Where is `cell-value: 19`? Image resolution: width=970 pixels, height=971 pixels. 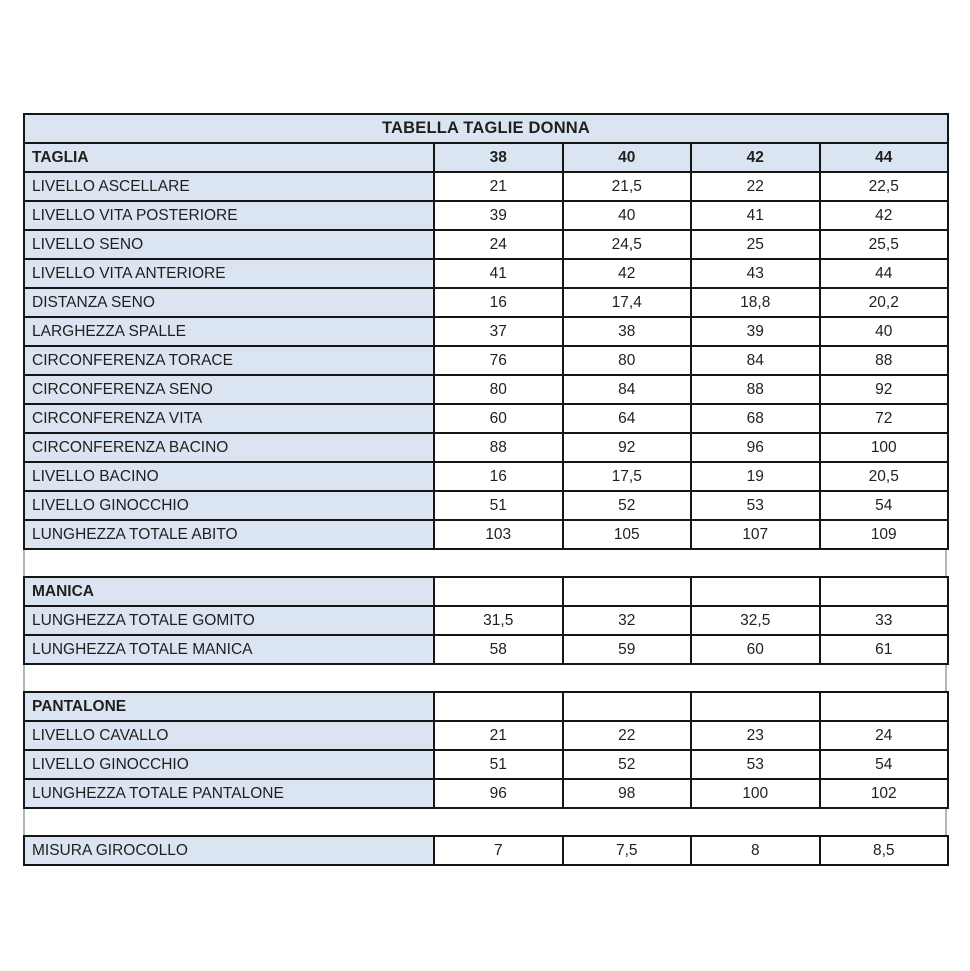 cell-value: 19 is located at coordinates (755, 476).